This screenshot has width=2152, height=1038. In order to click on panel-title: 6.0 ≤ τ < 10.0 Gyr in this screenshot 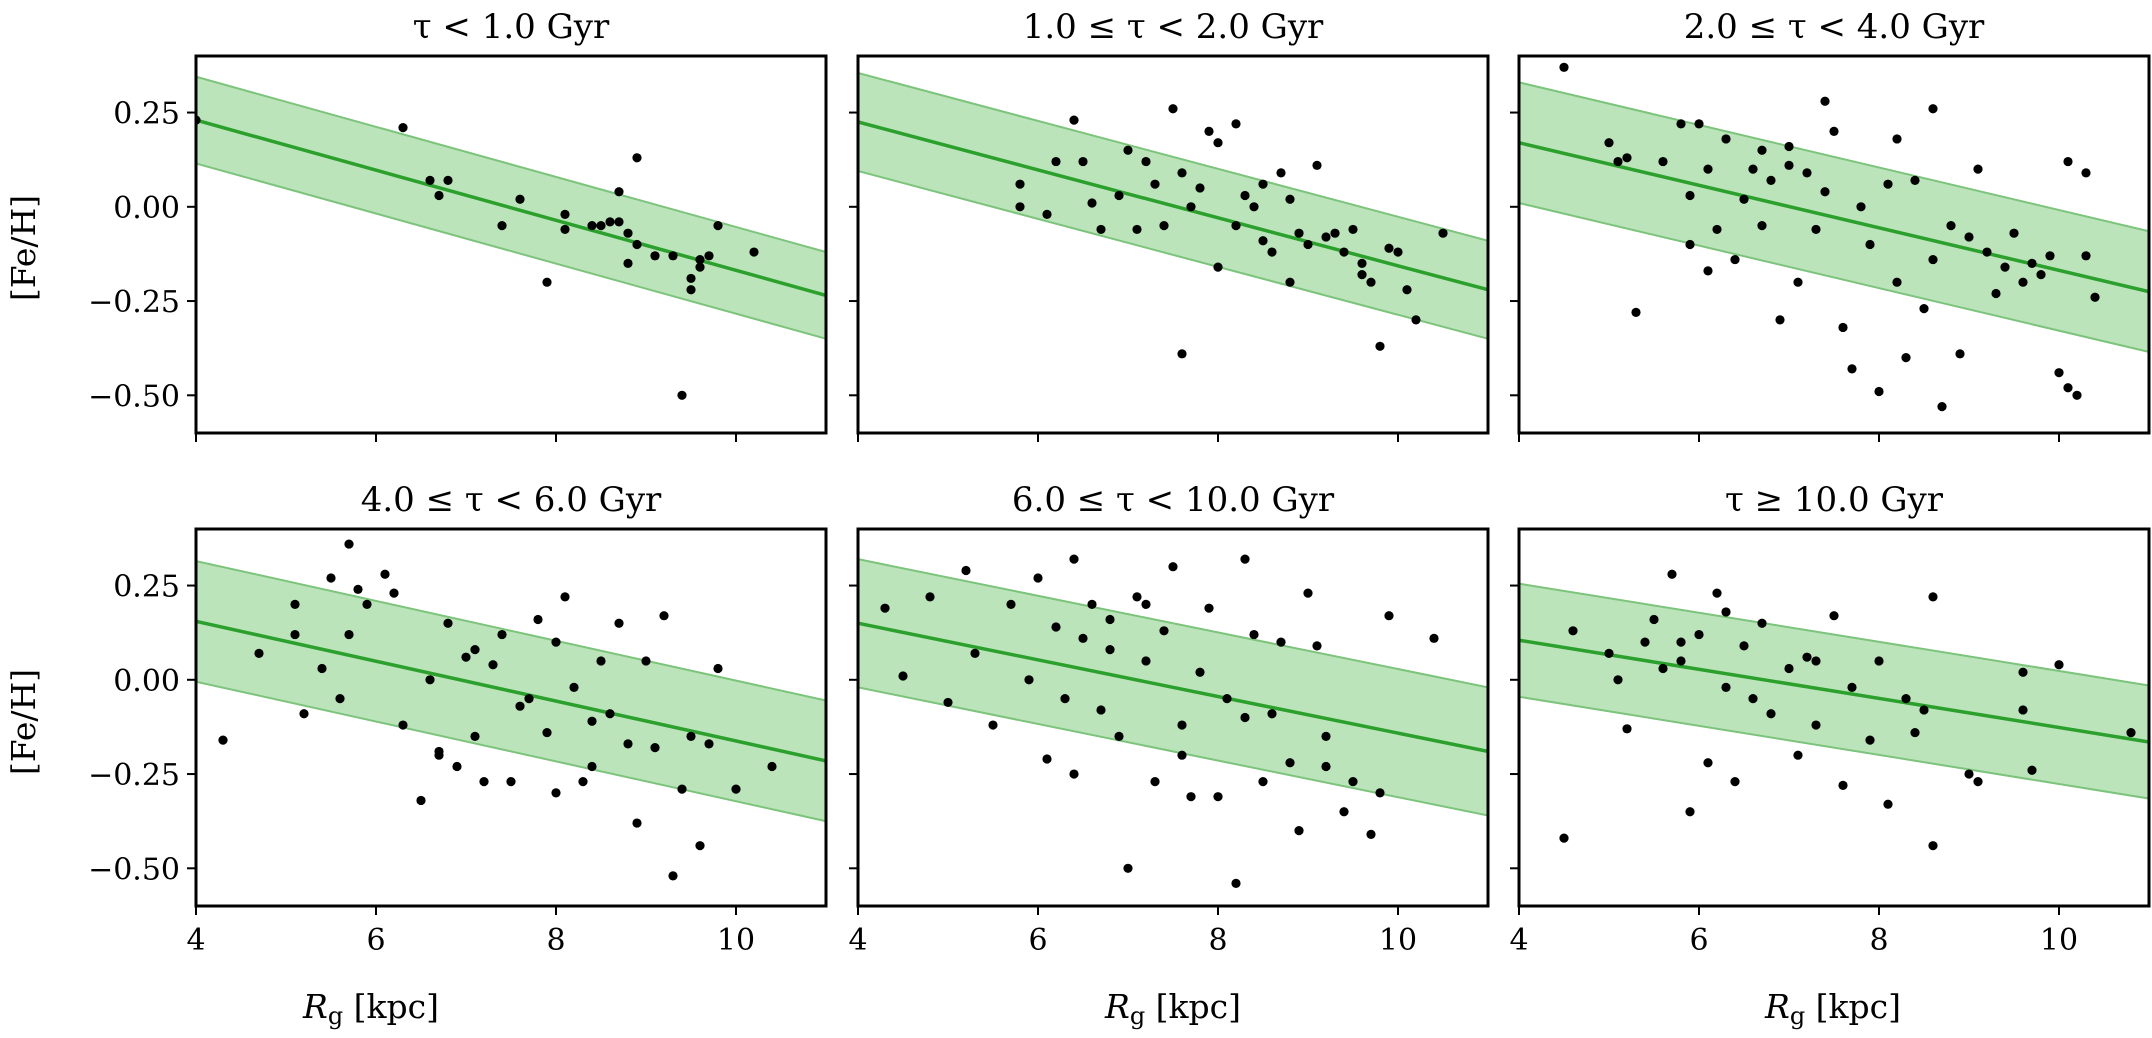, I will do `click(1173, 500)`.